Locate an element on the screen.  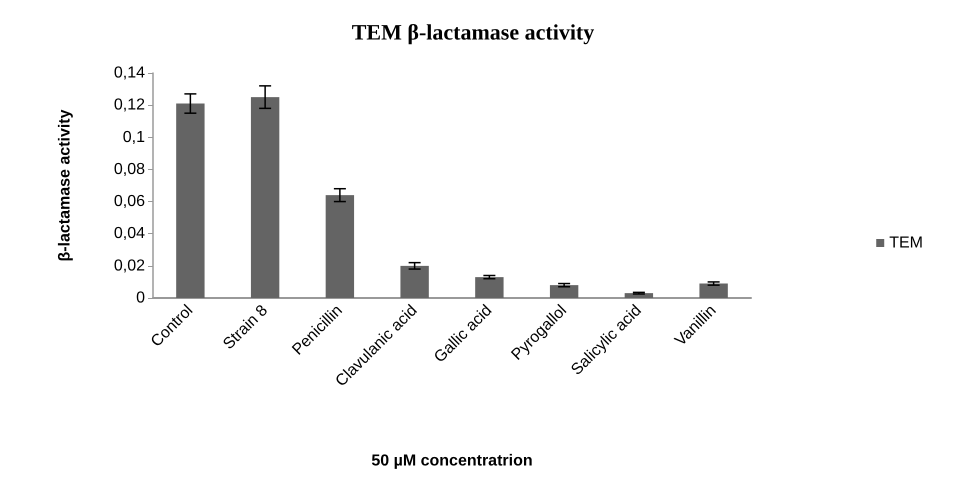
y-axis-title: β-lactamase activity is located at coordinates (65, 185).